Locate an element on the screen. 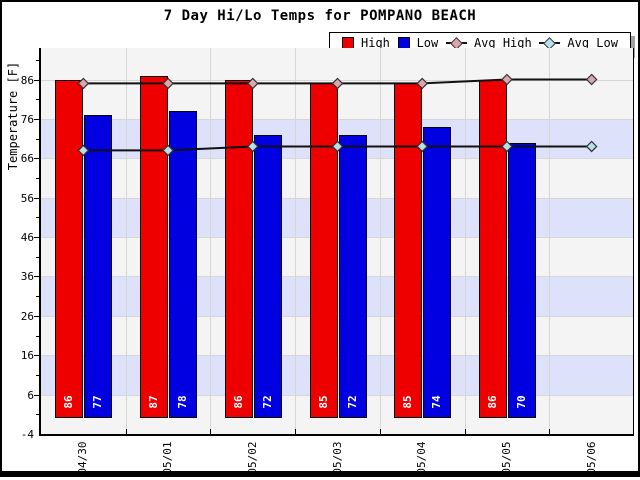 This screenshot has height=480, width=640. y-tick-label: 66 is located at coordinates (27, 159).